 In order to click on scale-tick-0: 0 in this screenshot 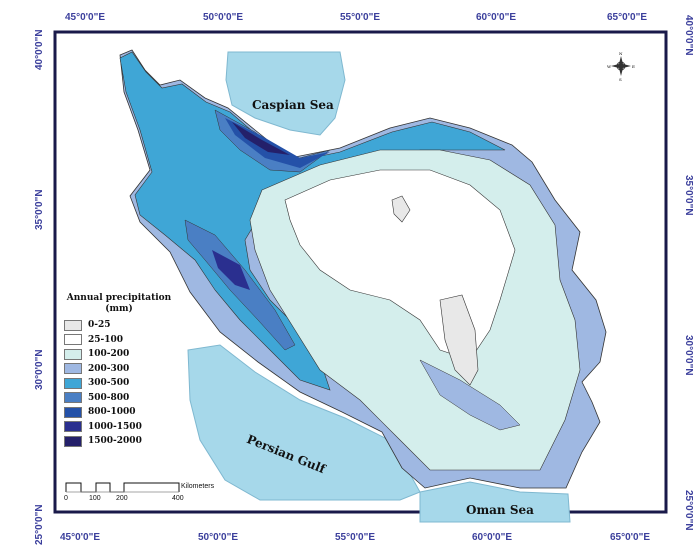, I will do `click(66, 498)`.